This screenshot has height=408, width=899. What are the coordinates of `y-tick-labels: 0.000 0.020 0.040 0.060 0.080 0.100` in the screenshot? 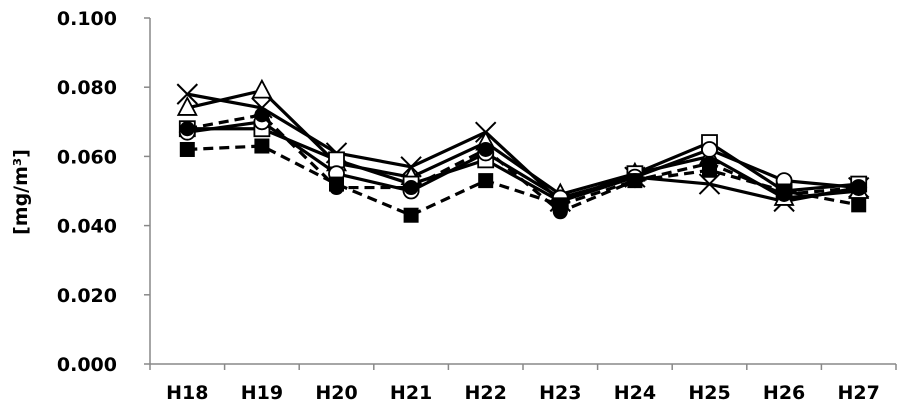 It's located at (87, 192).